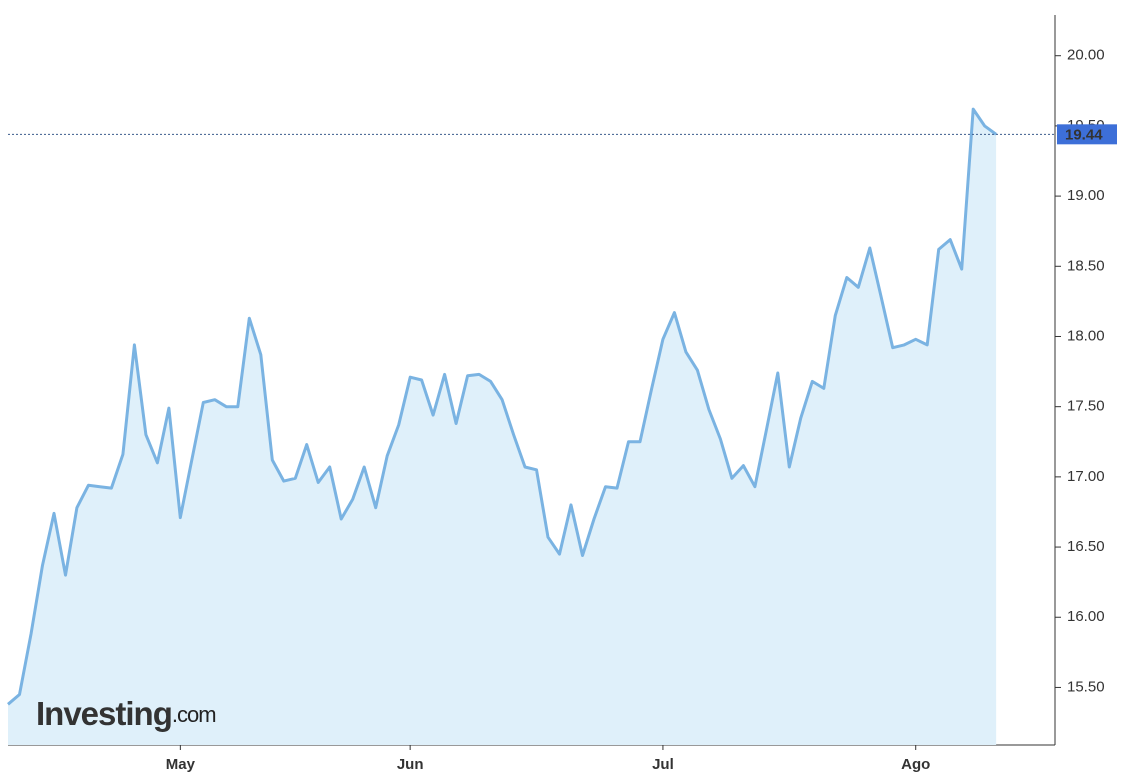  I want to click on y-tick-label: 16.50, so click(1086, 546).